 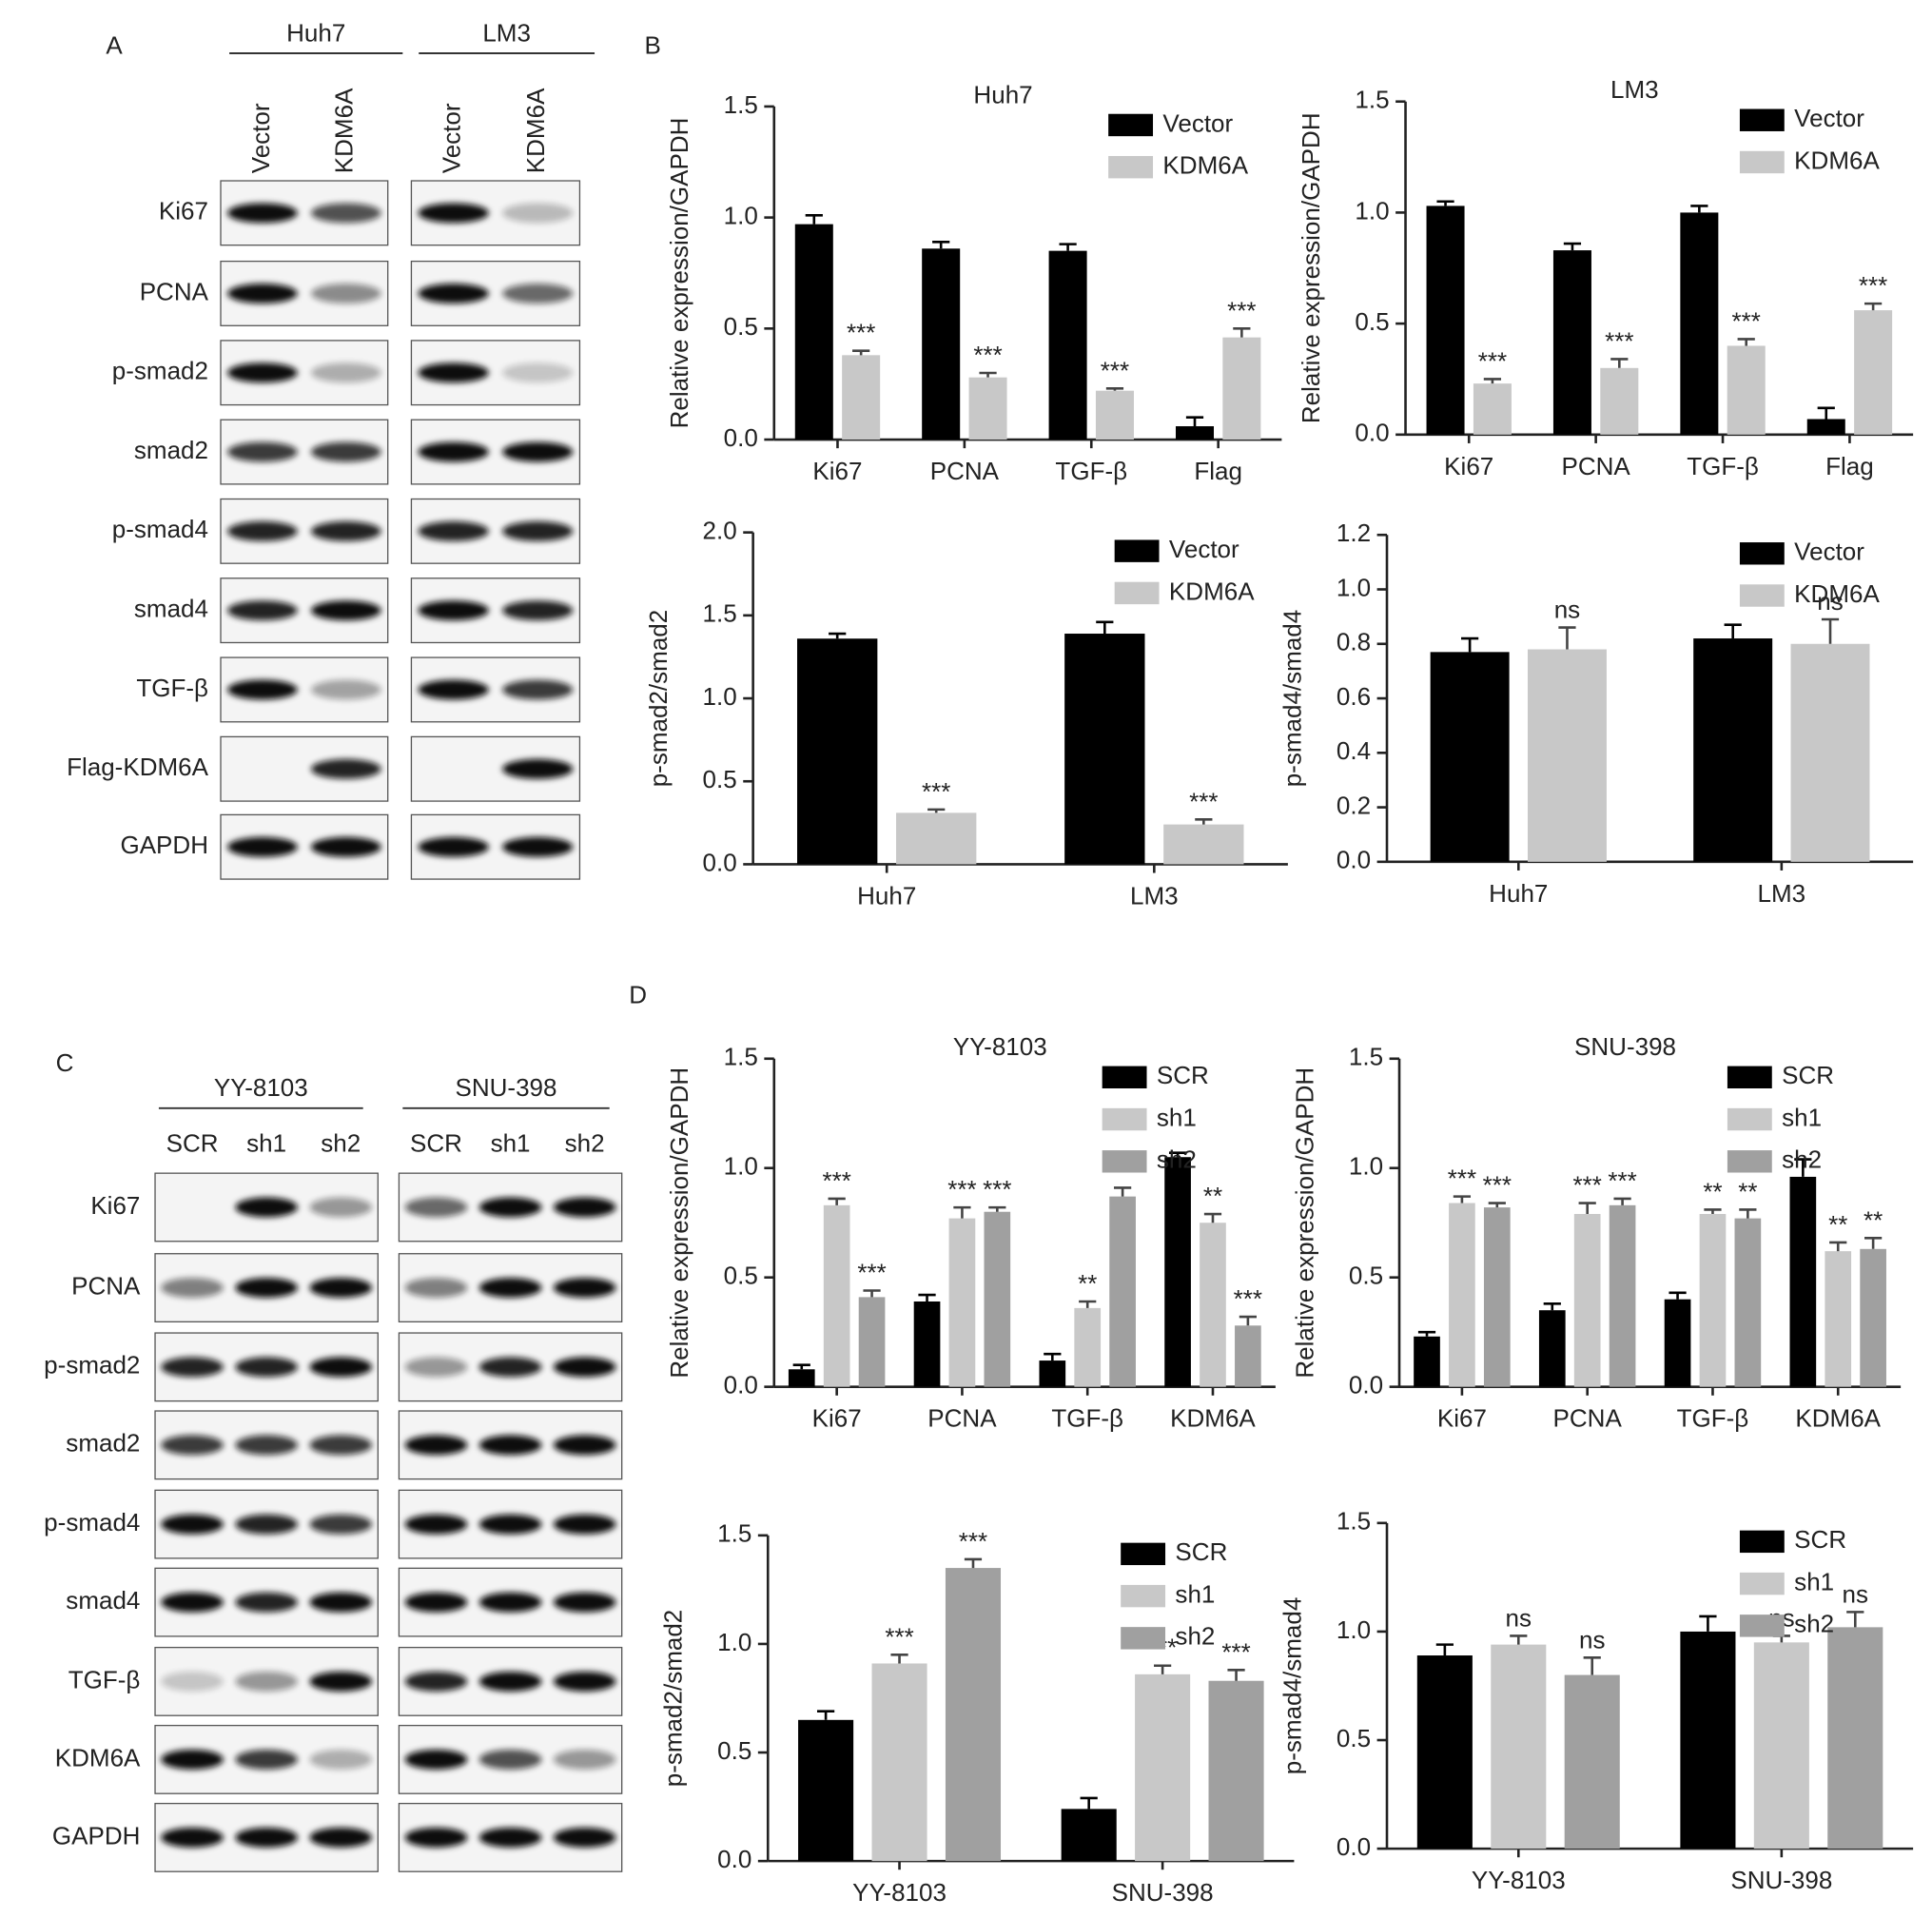 What do you see at coordinates (103, 1443) in the screenshot?
I see `blot-row-label: smad2` at bounding box center [103, 1443].